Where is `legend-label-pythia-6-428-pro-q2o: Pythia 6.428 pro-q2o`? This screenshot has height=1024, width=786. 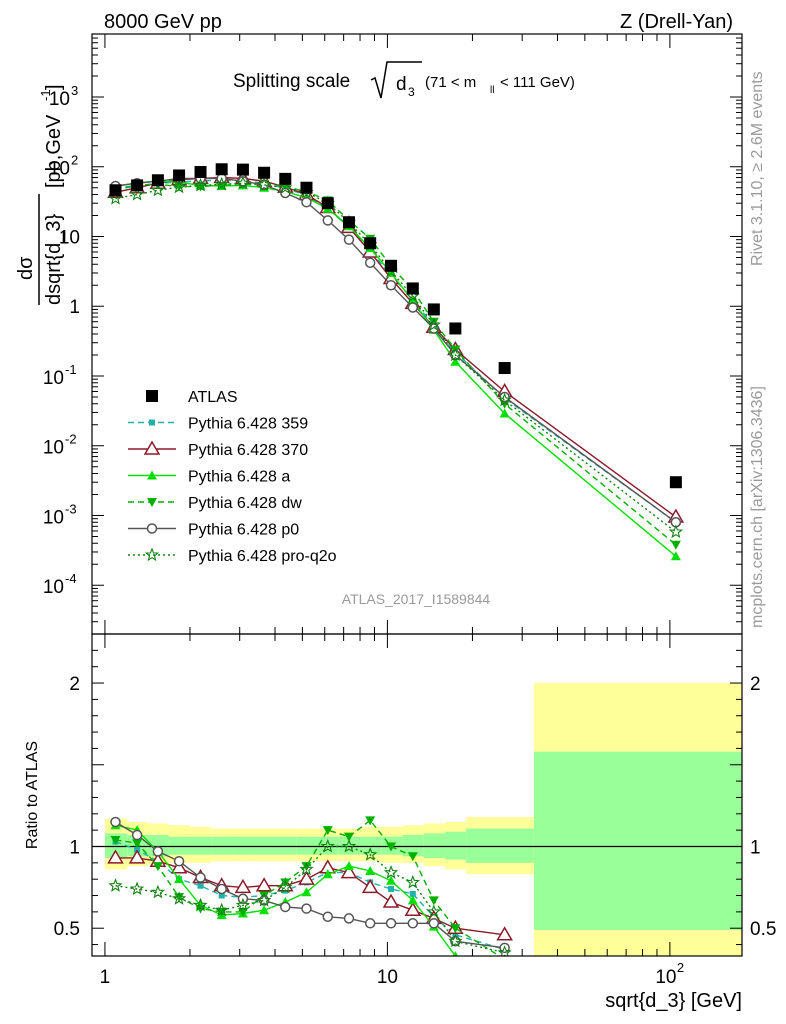
legend-label-pythia-6-428-pro-q2o: Pythia 6.428 pro-q2o is located at coordinates (262, 556).